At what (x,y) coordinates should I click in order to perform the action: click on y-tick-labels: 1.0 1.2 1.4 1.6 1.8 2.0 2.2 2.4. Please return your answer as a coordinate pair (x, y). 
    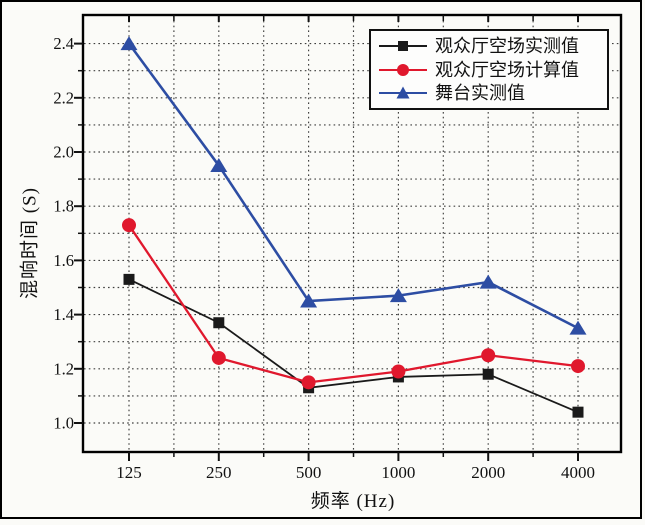
    Looking at the image, I should click on (63, 233).